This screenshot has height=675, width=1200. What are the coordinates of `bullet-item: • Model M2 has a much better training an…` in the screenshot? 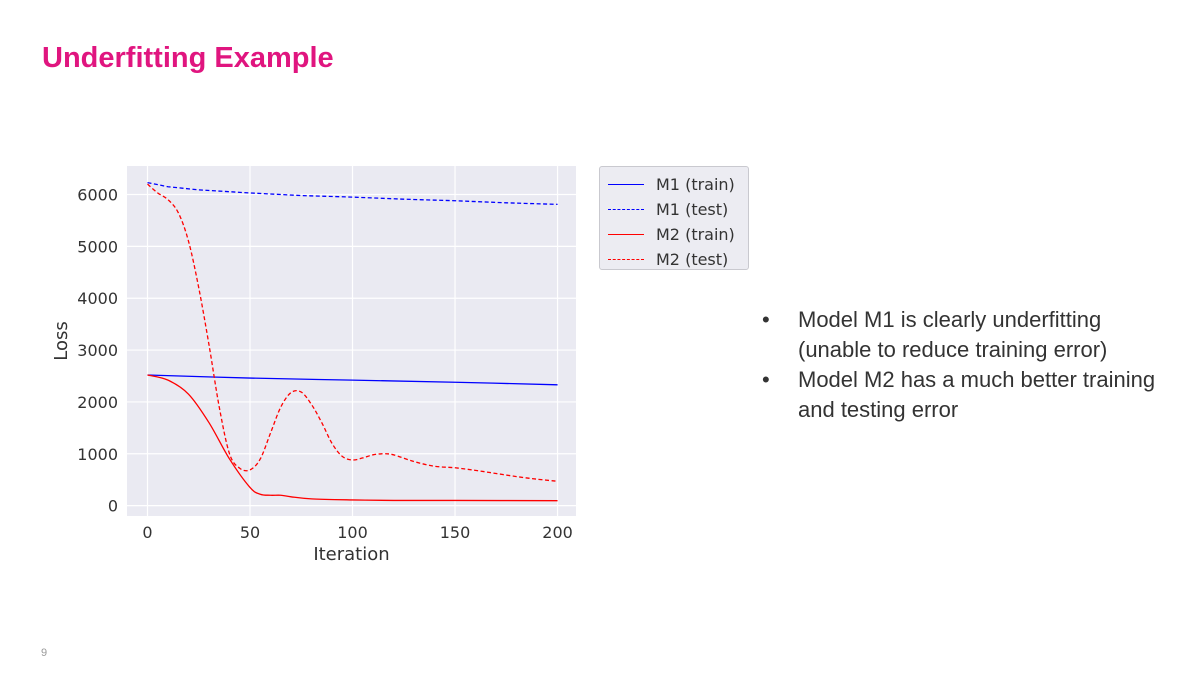 It's located at (960, 395).